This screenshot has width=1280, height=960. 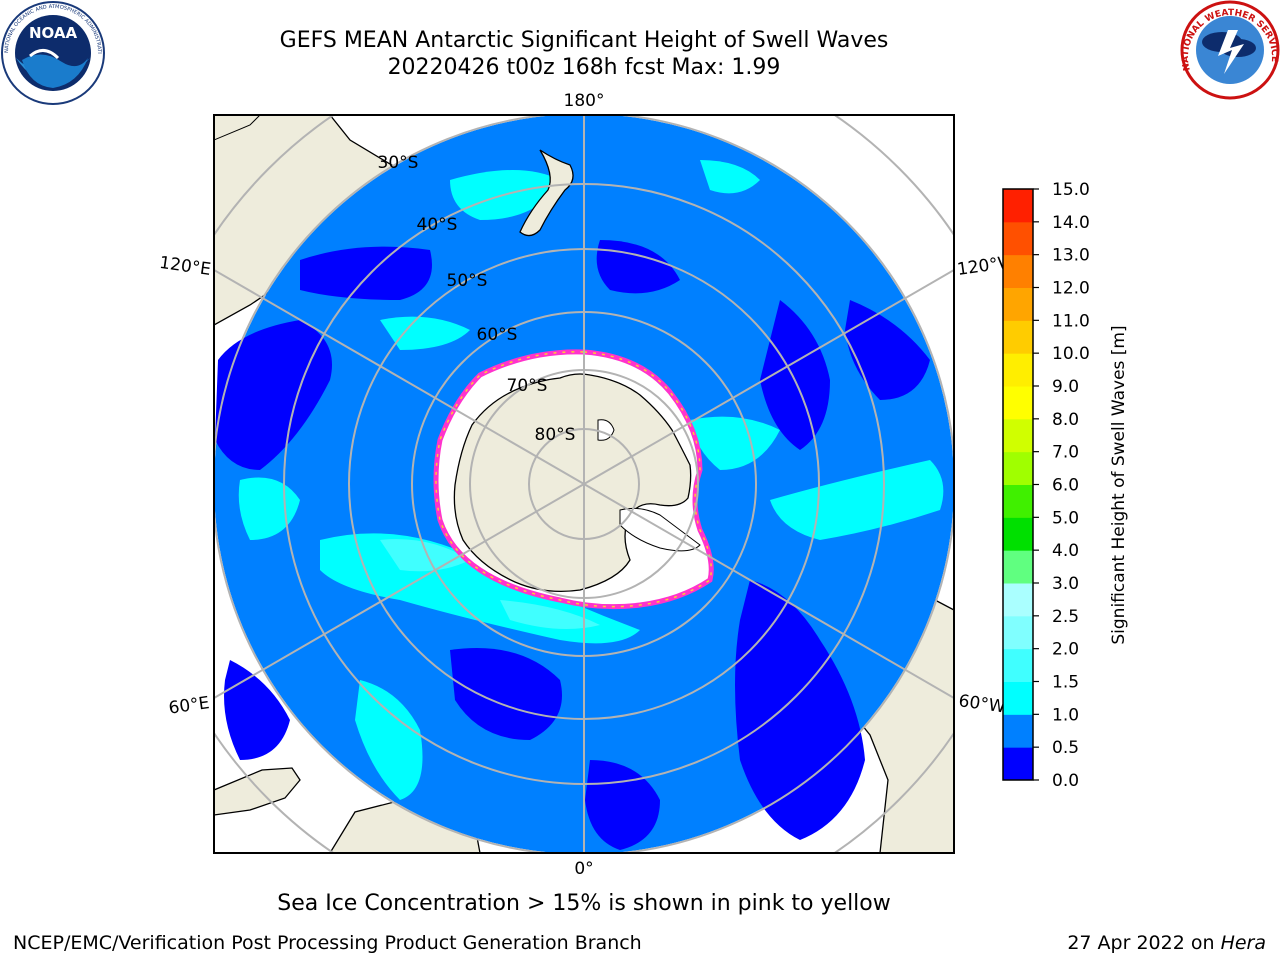 What do you see at coordinates (437, 225) in the screenshot?
I see `lat-label-40s: 40°S` at bounding box center [437, 225].